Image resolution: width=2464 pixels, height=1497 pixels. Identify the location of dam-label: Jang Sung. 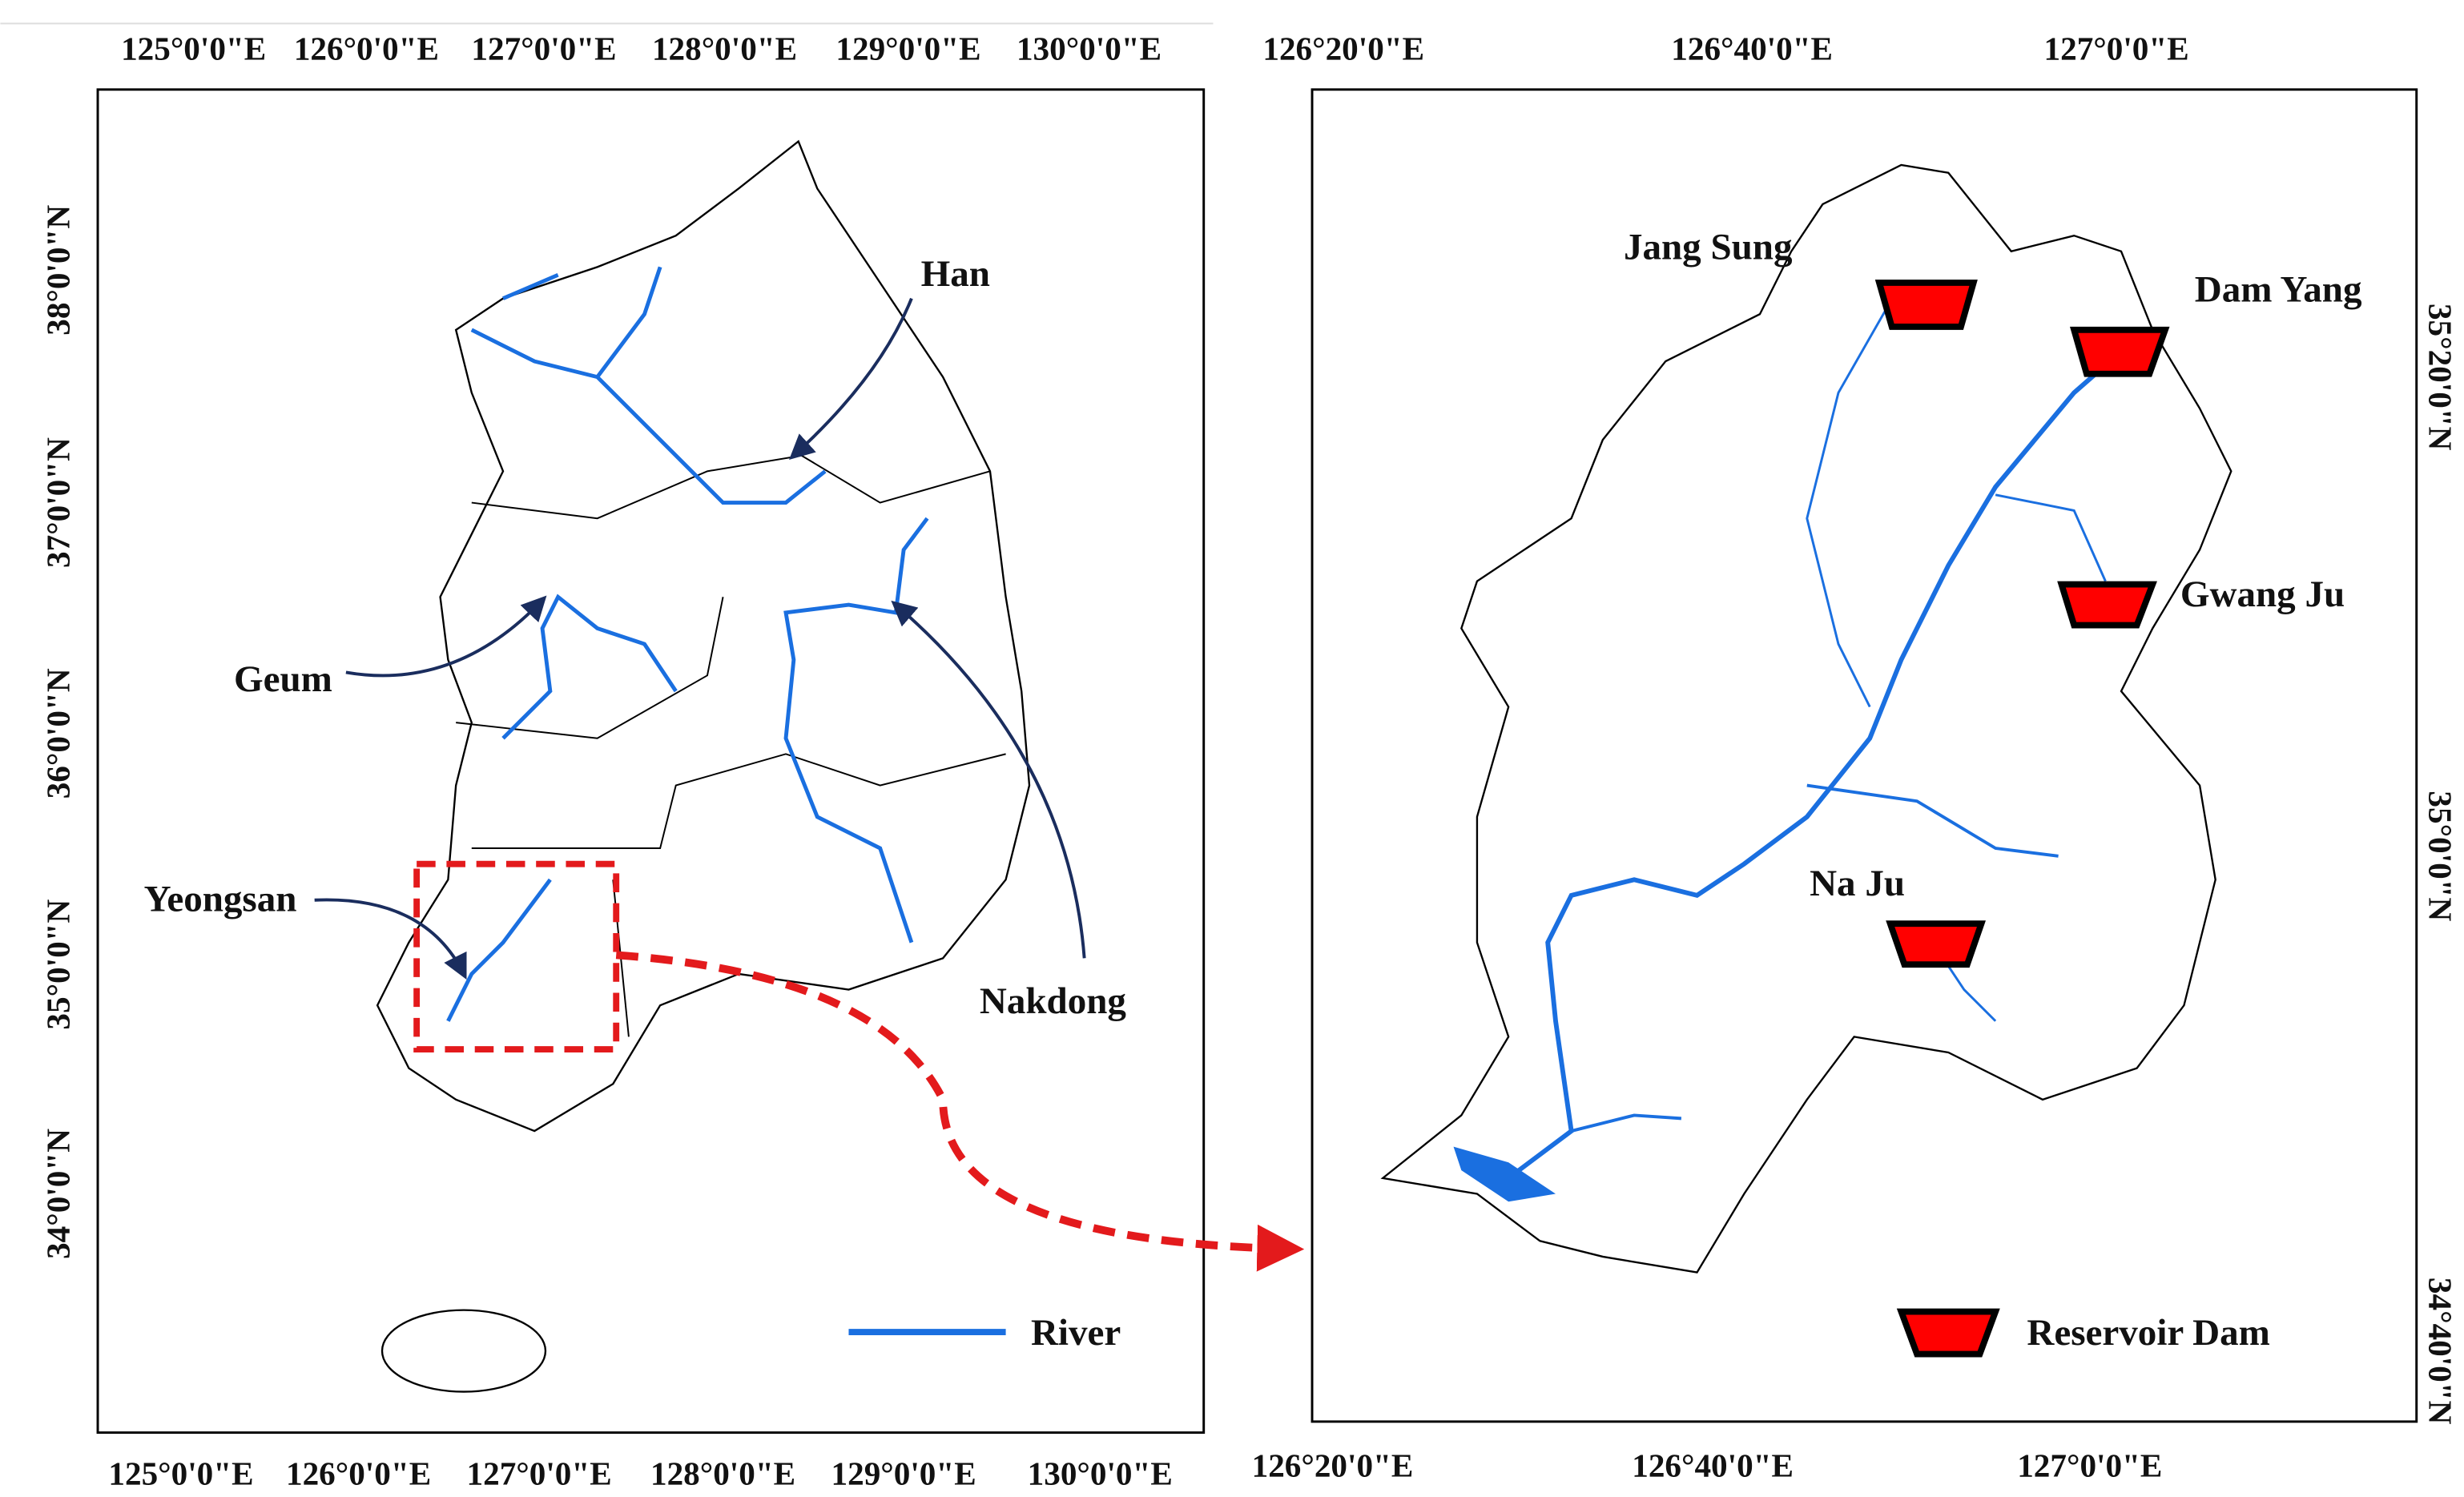
(1709, 248).